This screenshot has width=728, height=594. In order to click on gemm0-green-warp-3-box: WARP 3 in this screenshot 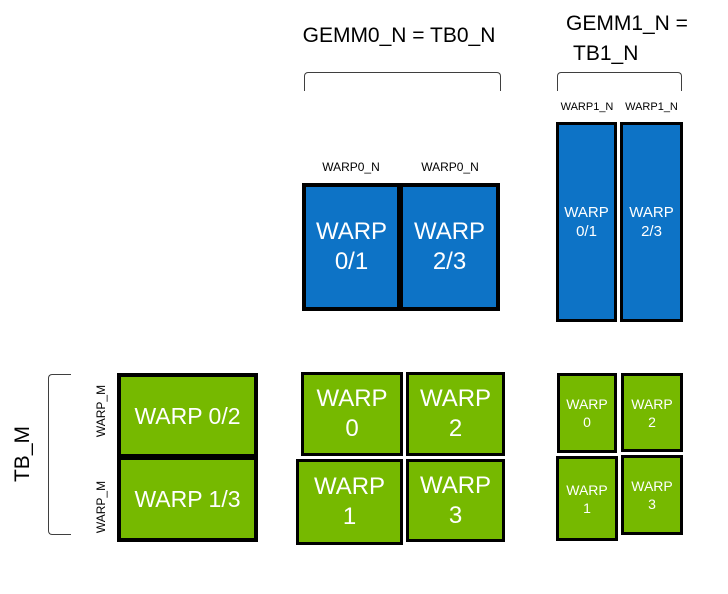, I will do `click(455, 500)`.